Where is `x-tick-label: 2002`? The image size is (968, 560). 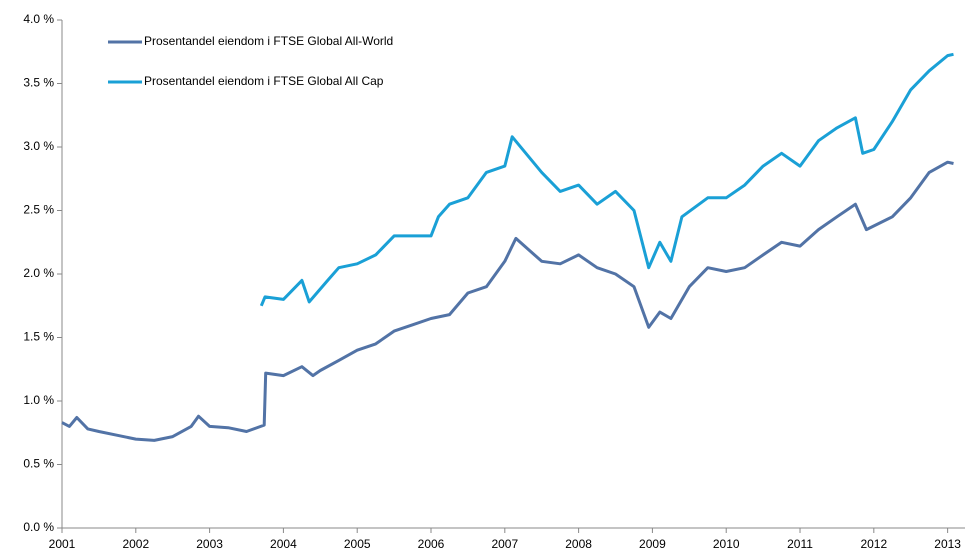 x-tick-label: 2002 is located at coordinates (135, 544).